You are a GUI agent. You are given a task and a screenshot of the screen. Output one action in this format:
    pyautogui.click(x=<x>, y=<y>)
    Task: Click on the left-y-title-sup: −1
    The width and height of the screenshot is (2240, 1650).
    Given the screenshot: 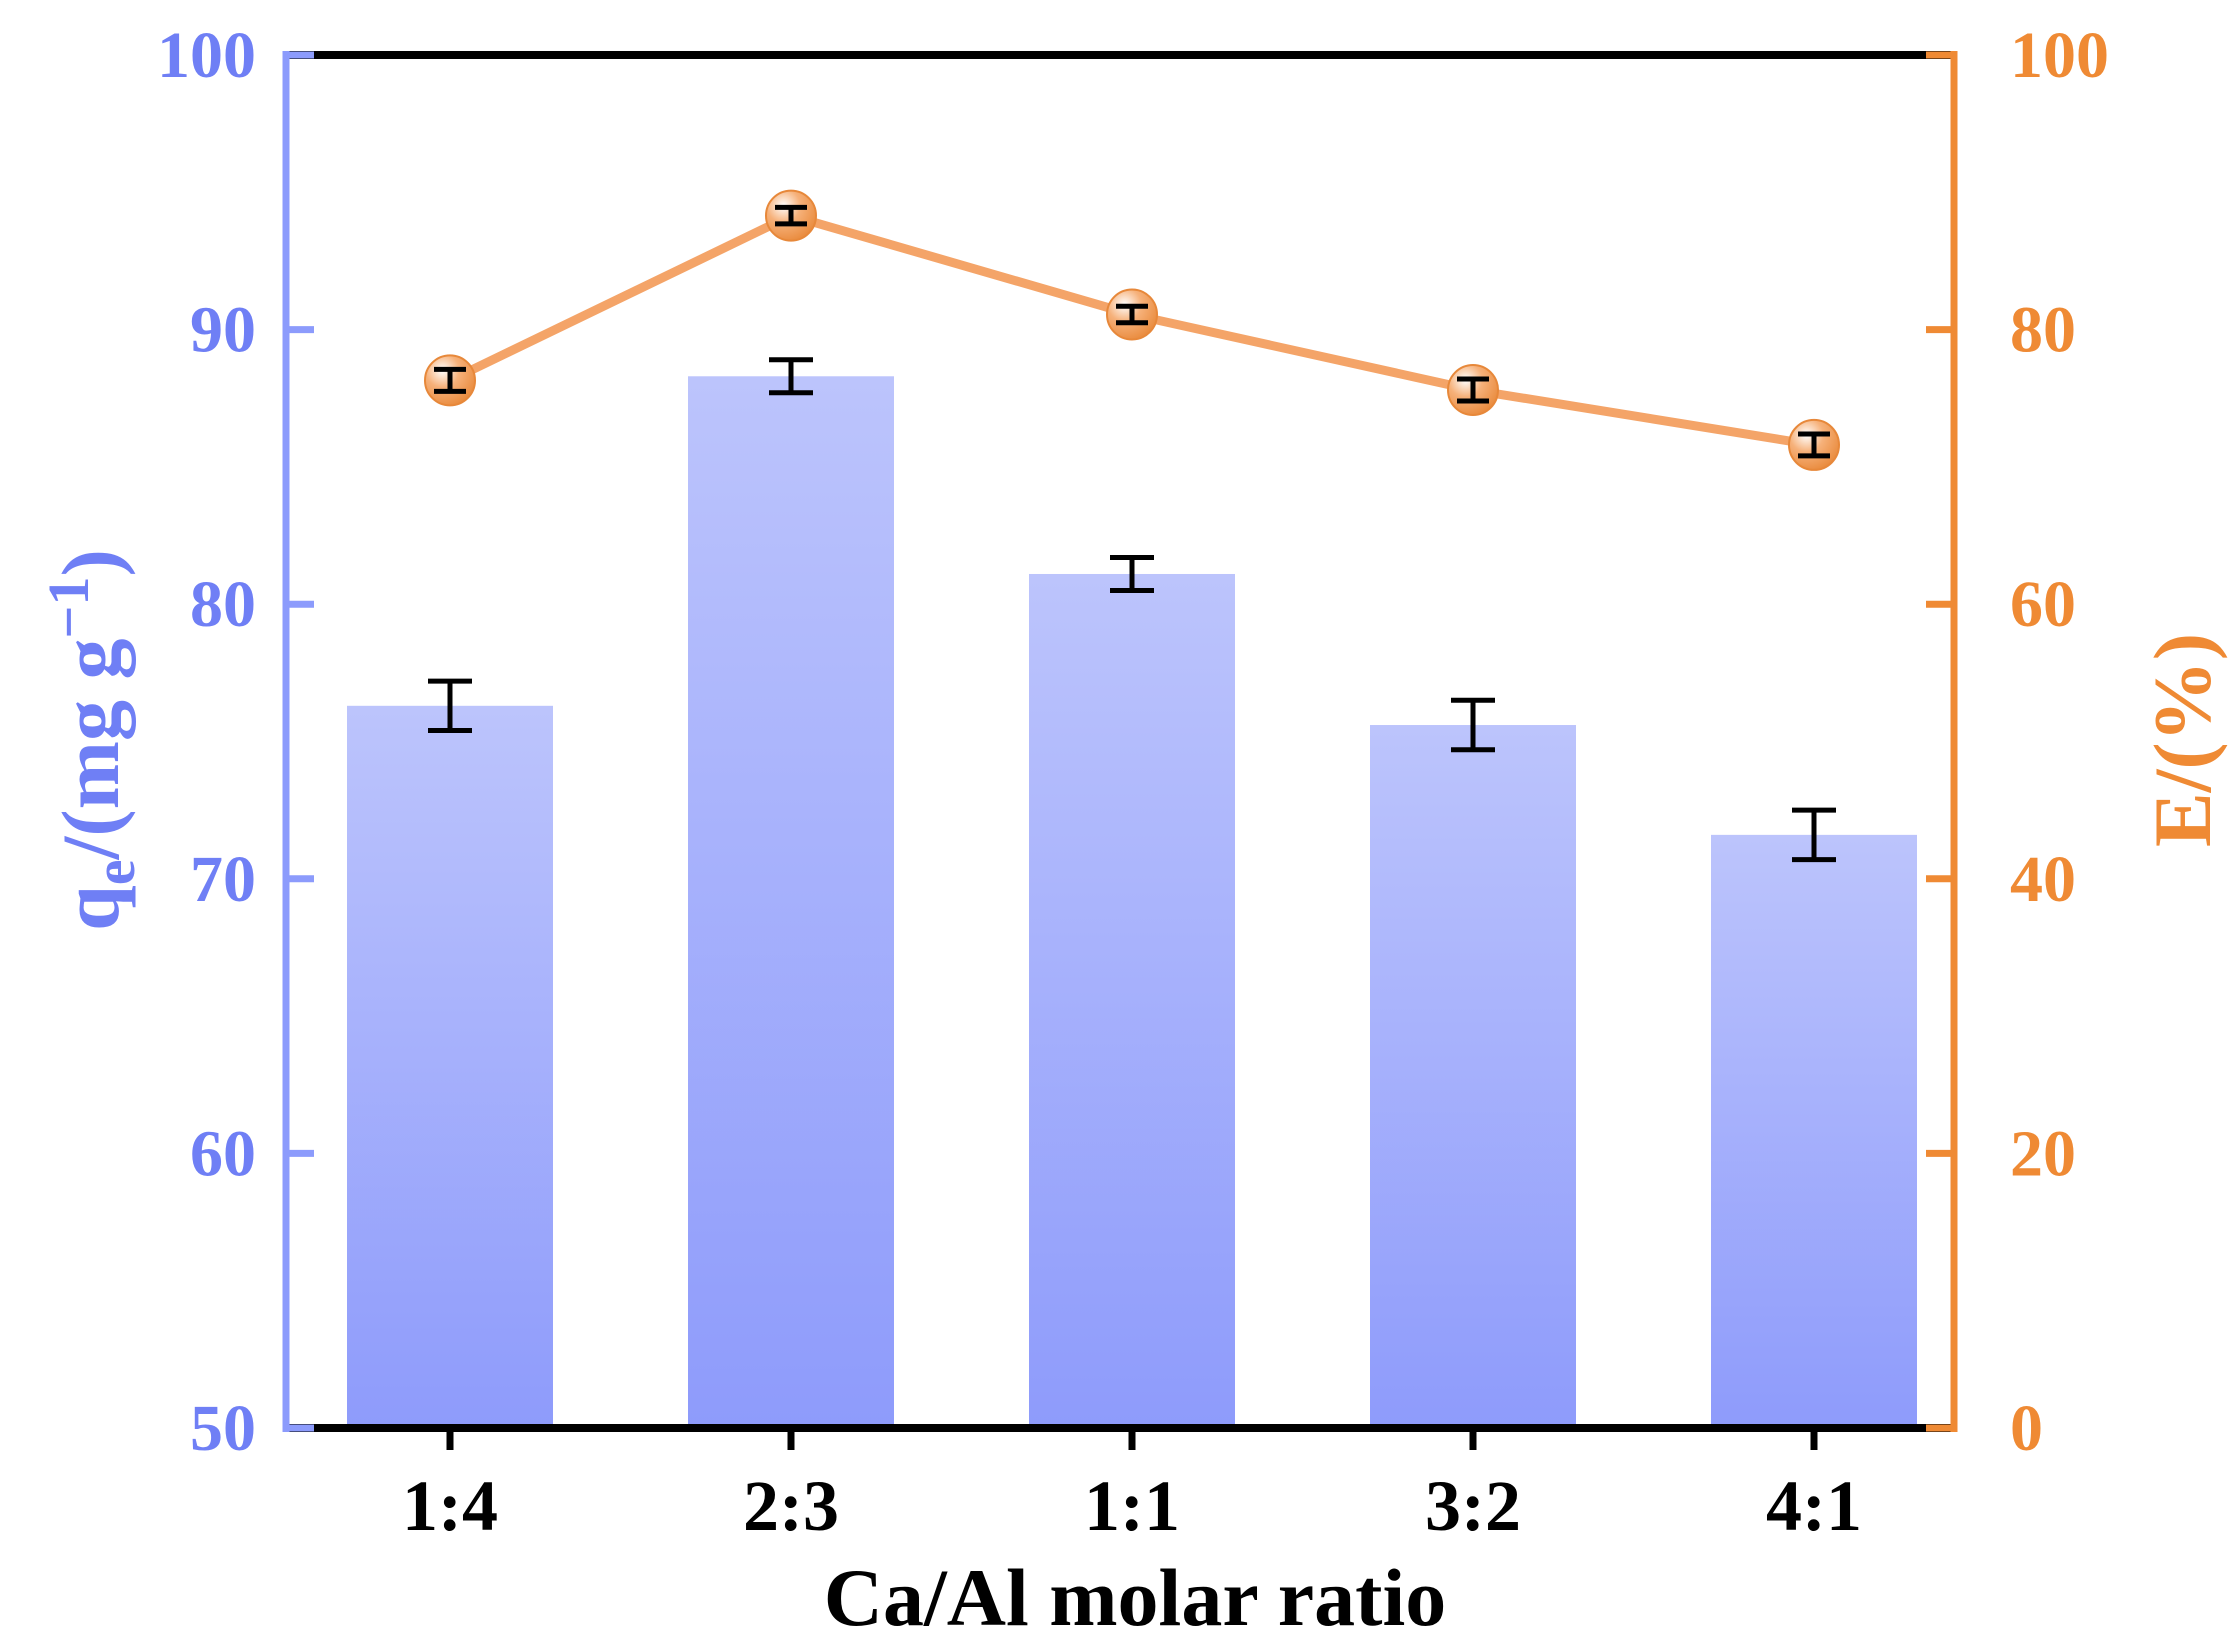 What is the action you would take?
    pyautogui.click(x=68, y=607)
    